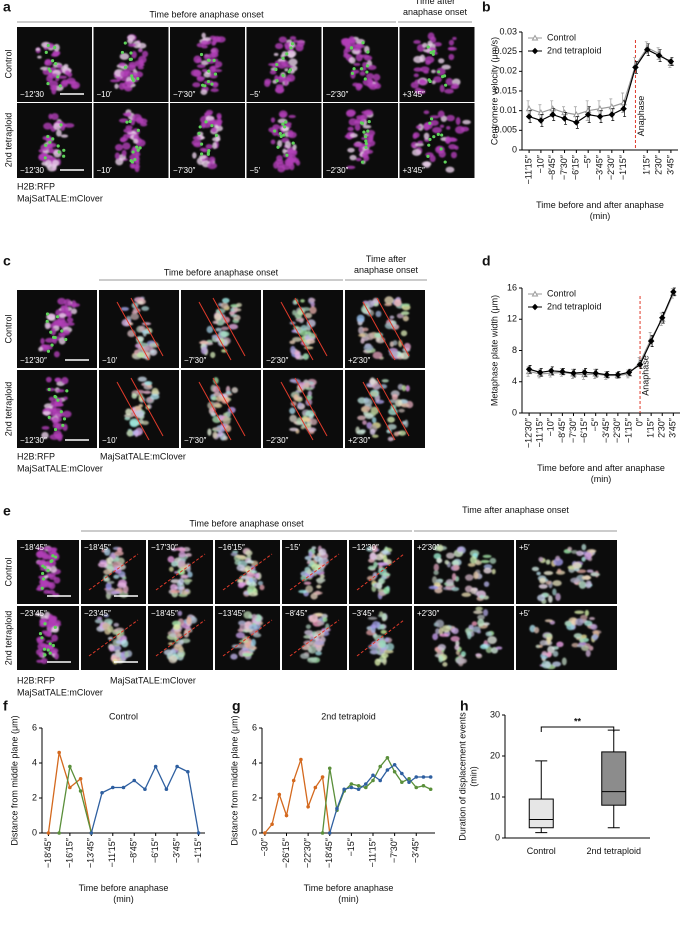 This screenshot has height=934, width=690. What do you see at coordinates (337, 94) in the screenshot?
I see `time-label: −2′30″` at bounding box center [337, 94].